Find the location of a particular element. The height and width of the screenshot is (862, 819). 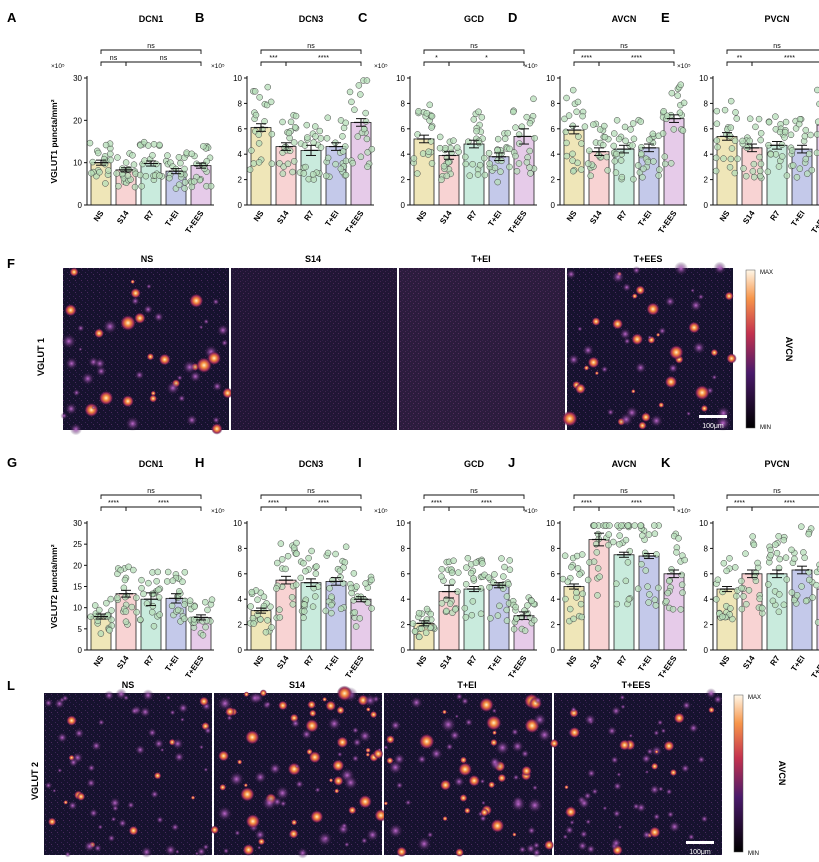

y-tick-label: 4 is located at coordinates (553, 599).